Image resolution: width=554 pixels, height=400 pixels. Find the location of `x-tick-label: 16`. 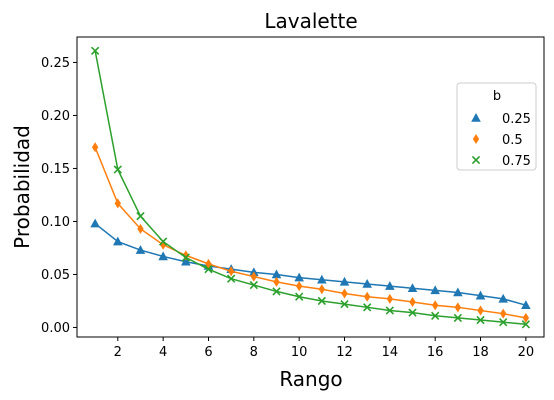

x-tick-label: 16 is located at coordinates (435, 352).